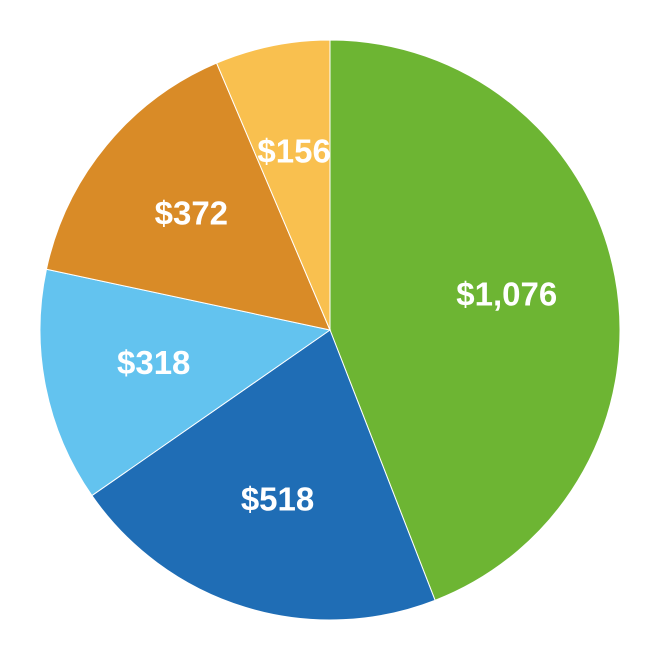  What do you see at coordinates (273, 185) in the screenshot?
I see `pie-slice` at bounding box center [273, 185].